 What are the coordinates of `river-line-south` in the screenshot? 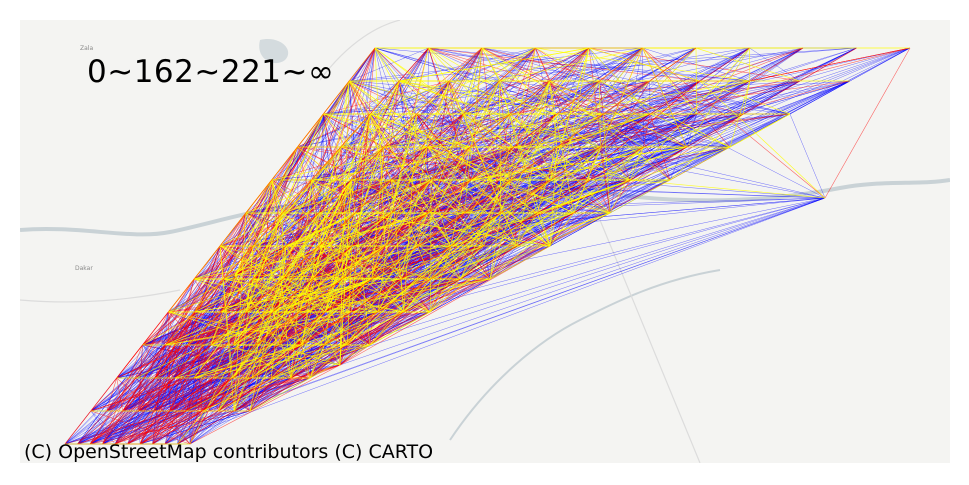 It's located at (585, 355).